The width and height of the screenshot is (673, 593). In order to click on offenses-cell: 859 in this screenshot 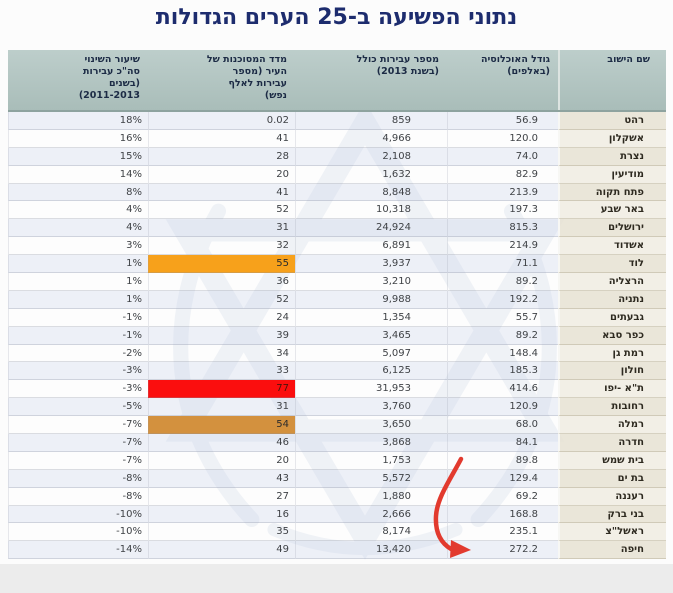, I will do `click(371, 121)`.